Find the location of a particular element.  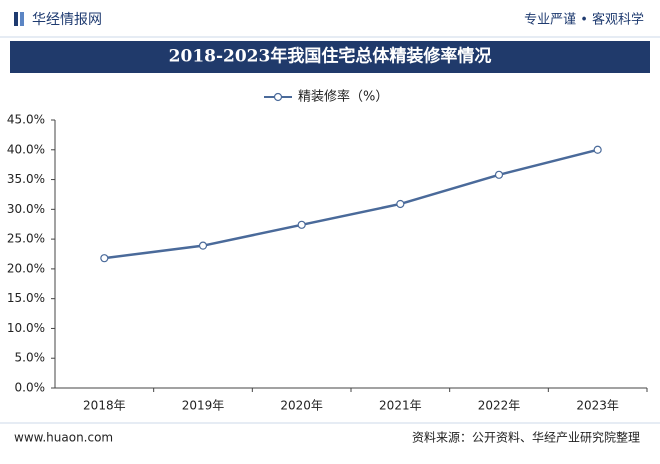

title-bar is located at coordinates (330, 57).